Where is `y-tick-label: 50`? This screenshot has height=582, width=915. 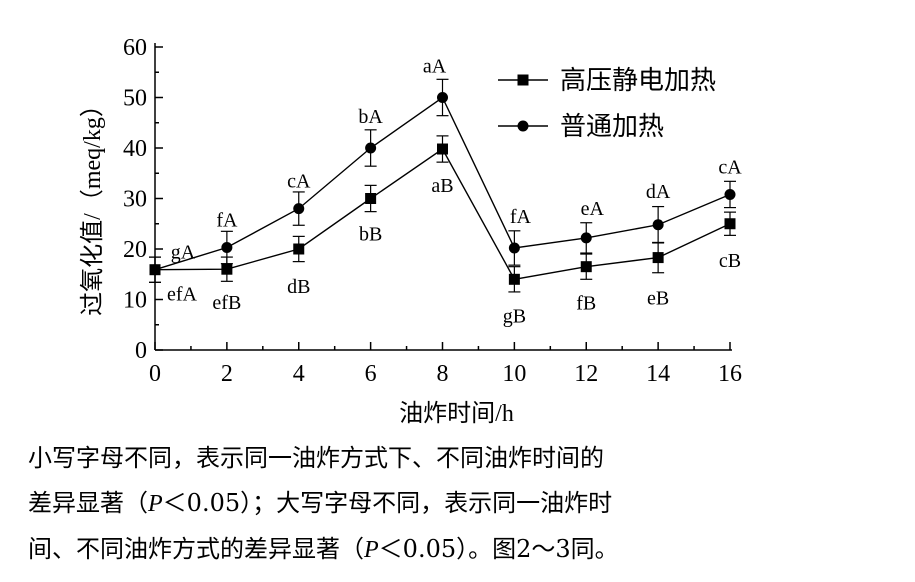
y-tick-label: 50 is located at coordinates (135, 99).